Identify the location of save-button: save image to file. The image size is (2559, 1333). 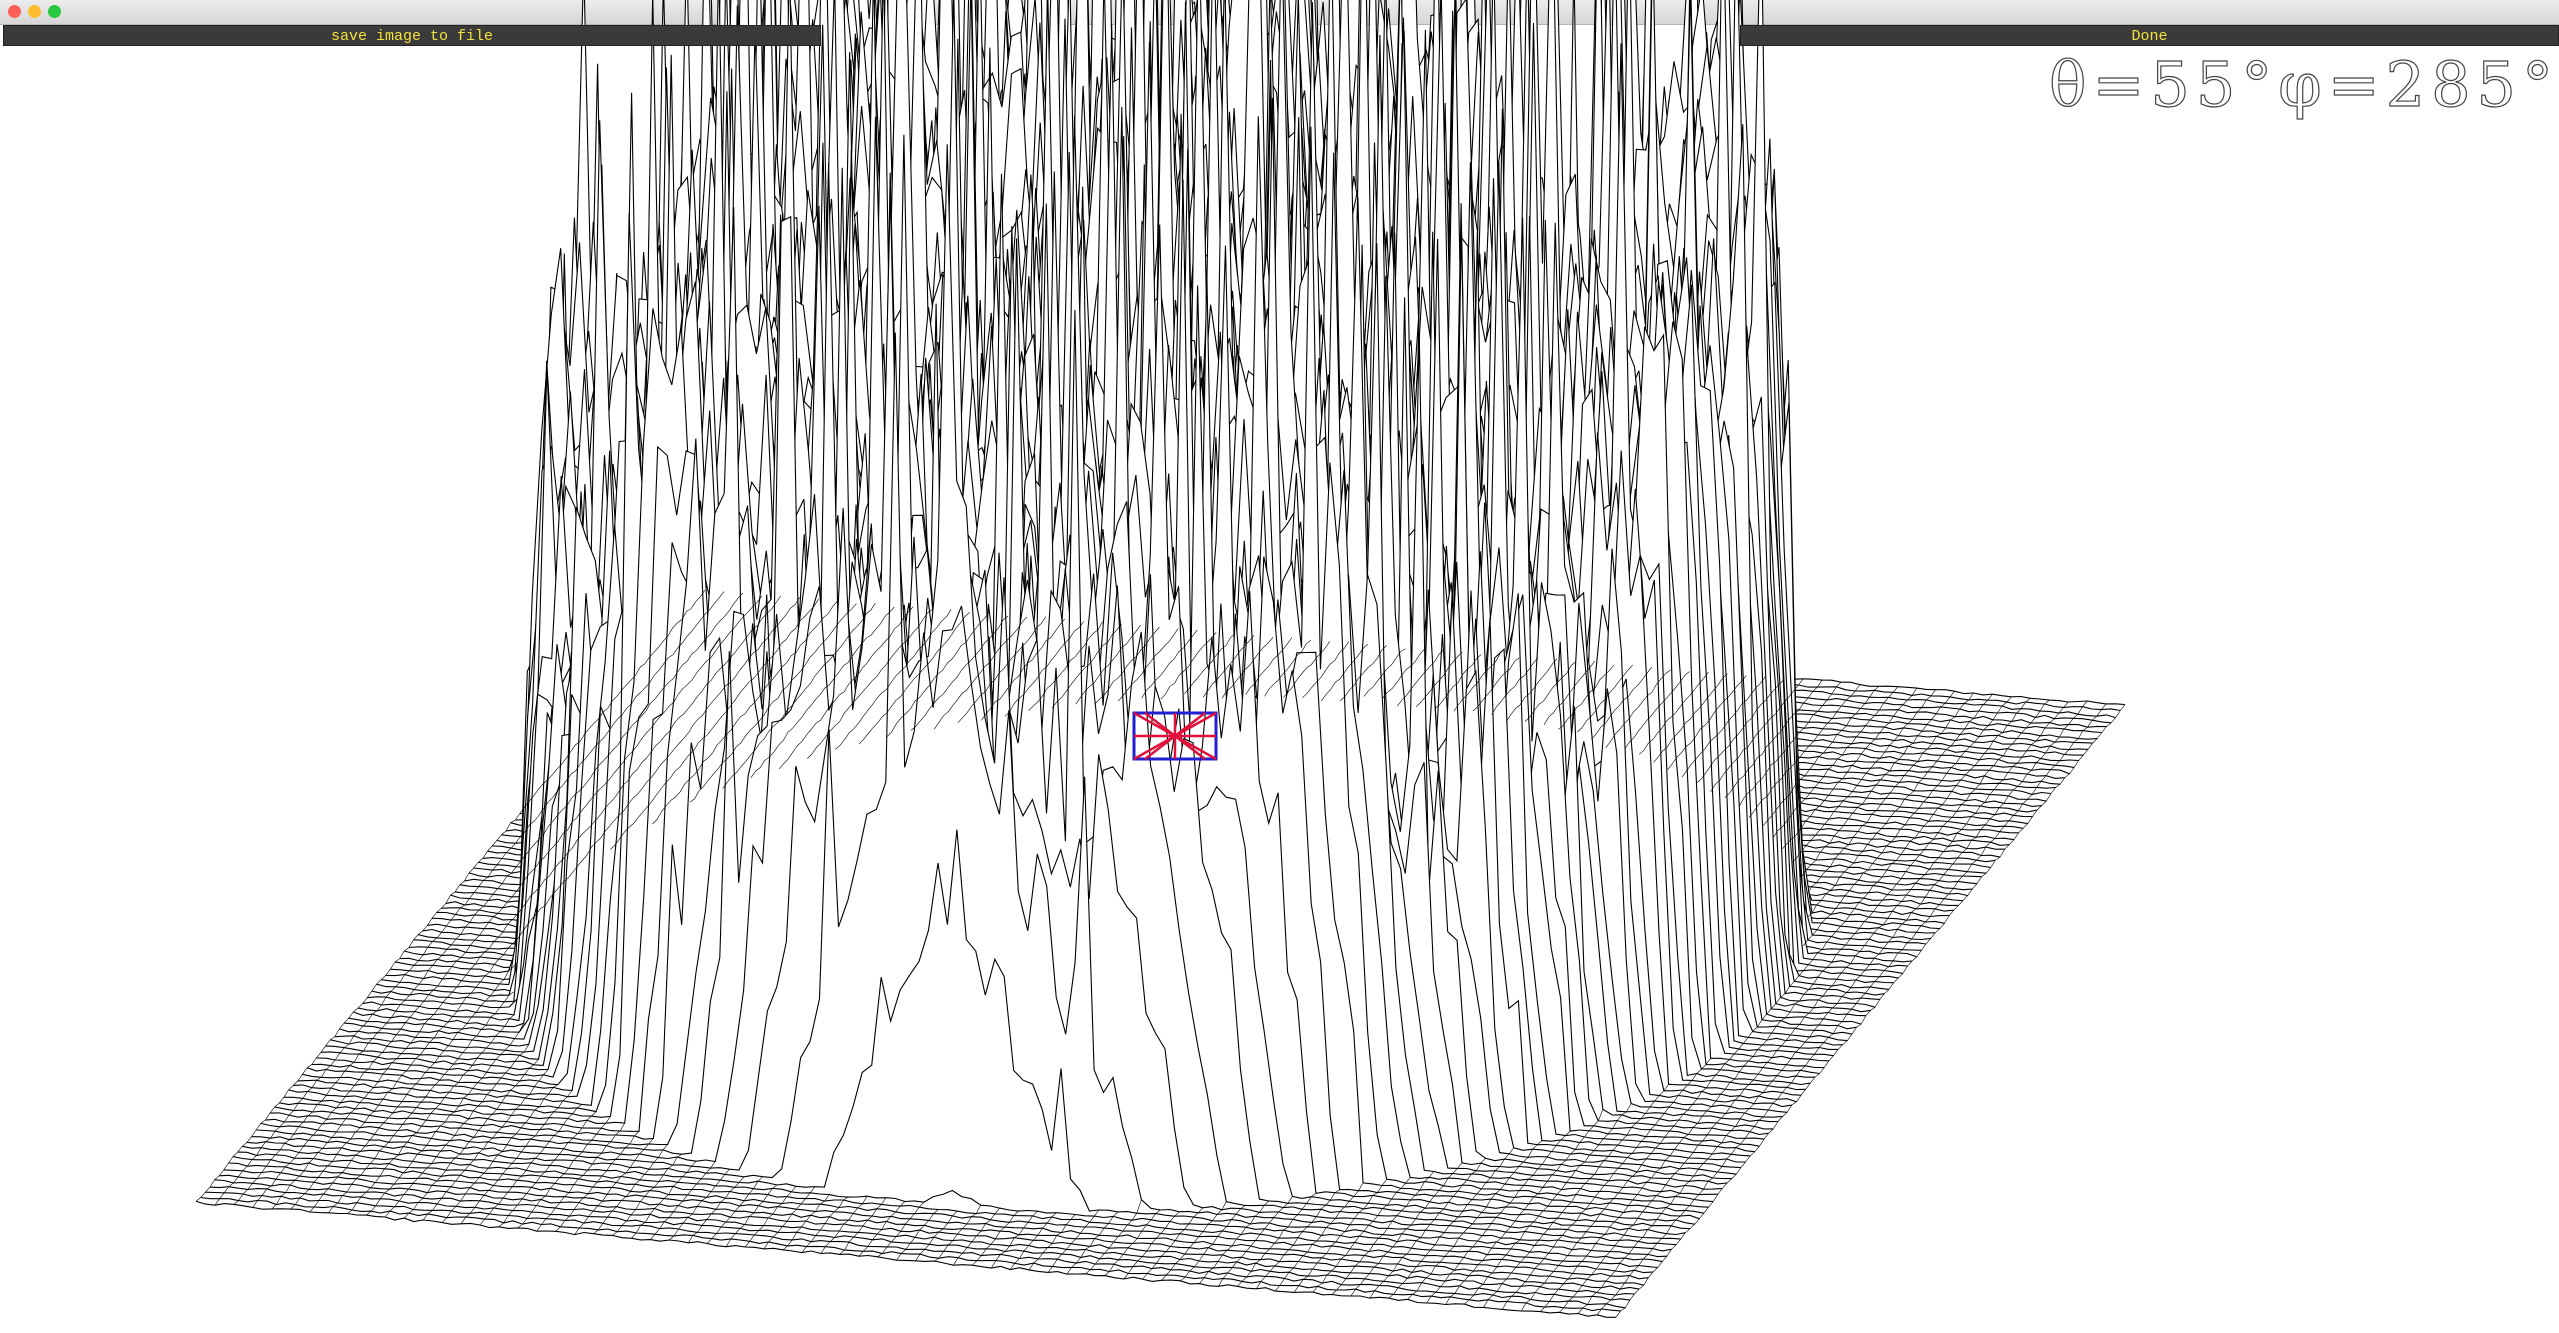
(412, 35).